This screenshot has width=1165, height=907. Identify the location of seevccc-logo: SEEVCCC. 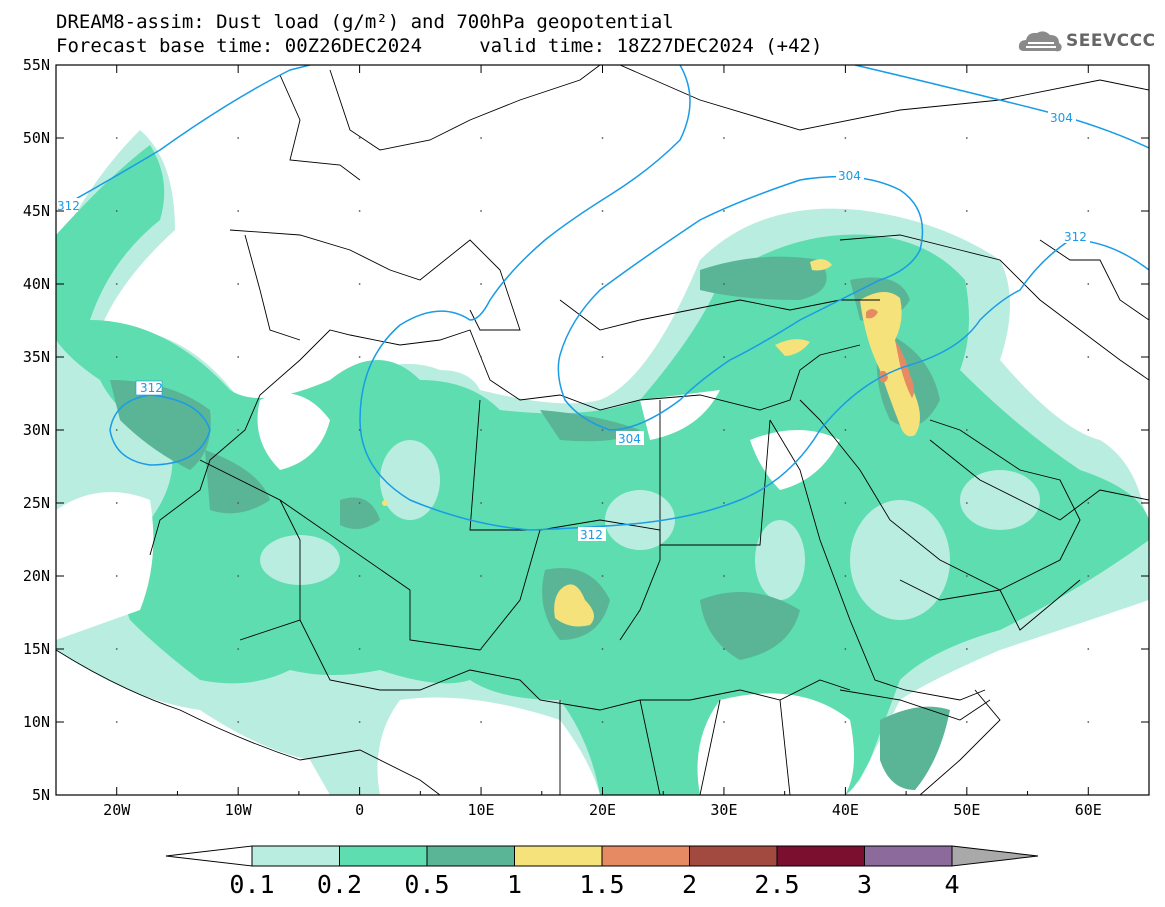
(1088, 43).